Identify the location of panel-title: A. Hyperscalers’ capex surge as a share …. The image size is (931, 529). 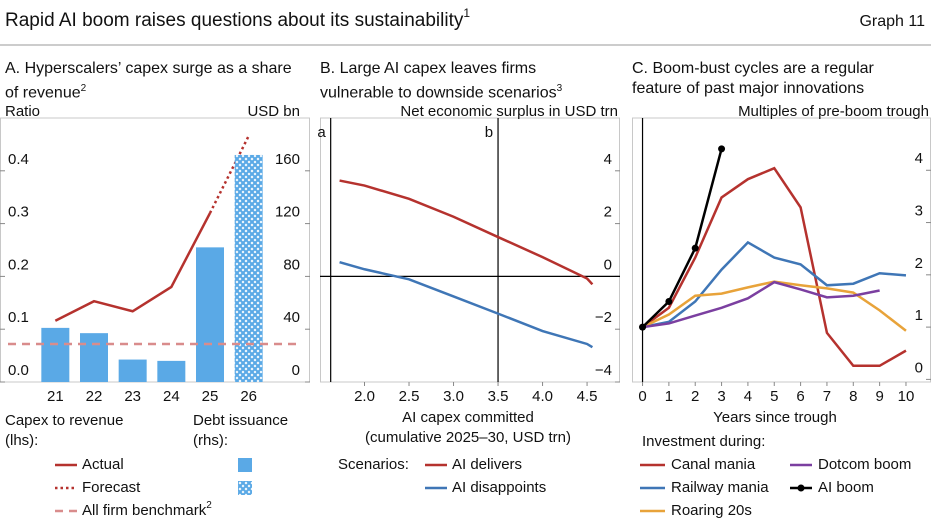
(150, 81).